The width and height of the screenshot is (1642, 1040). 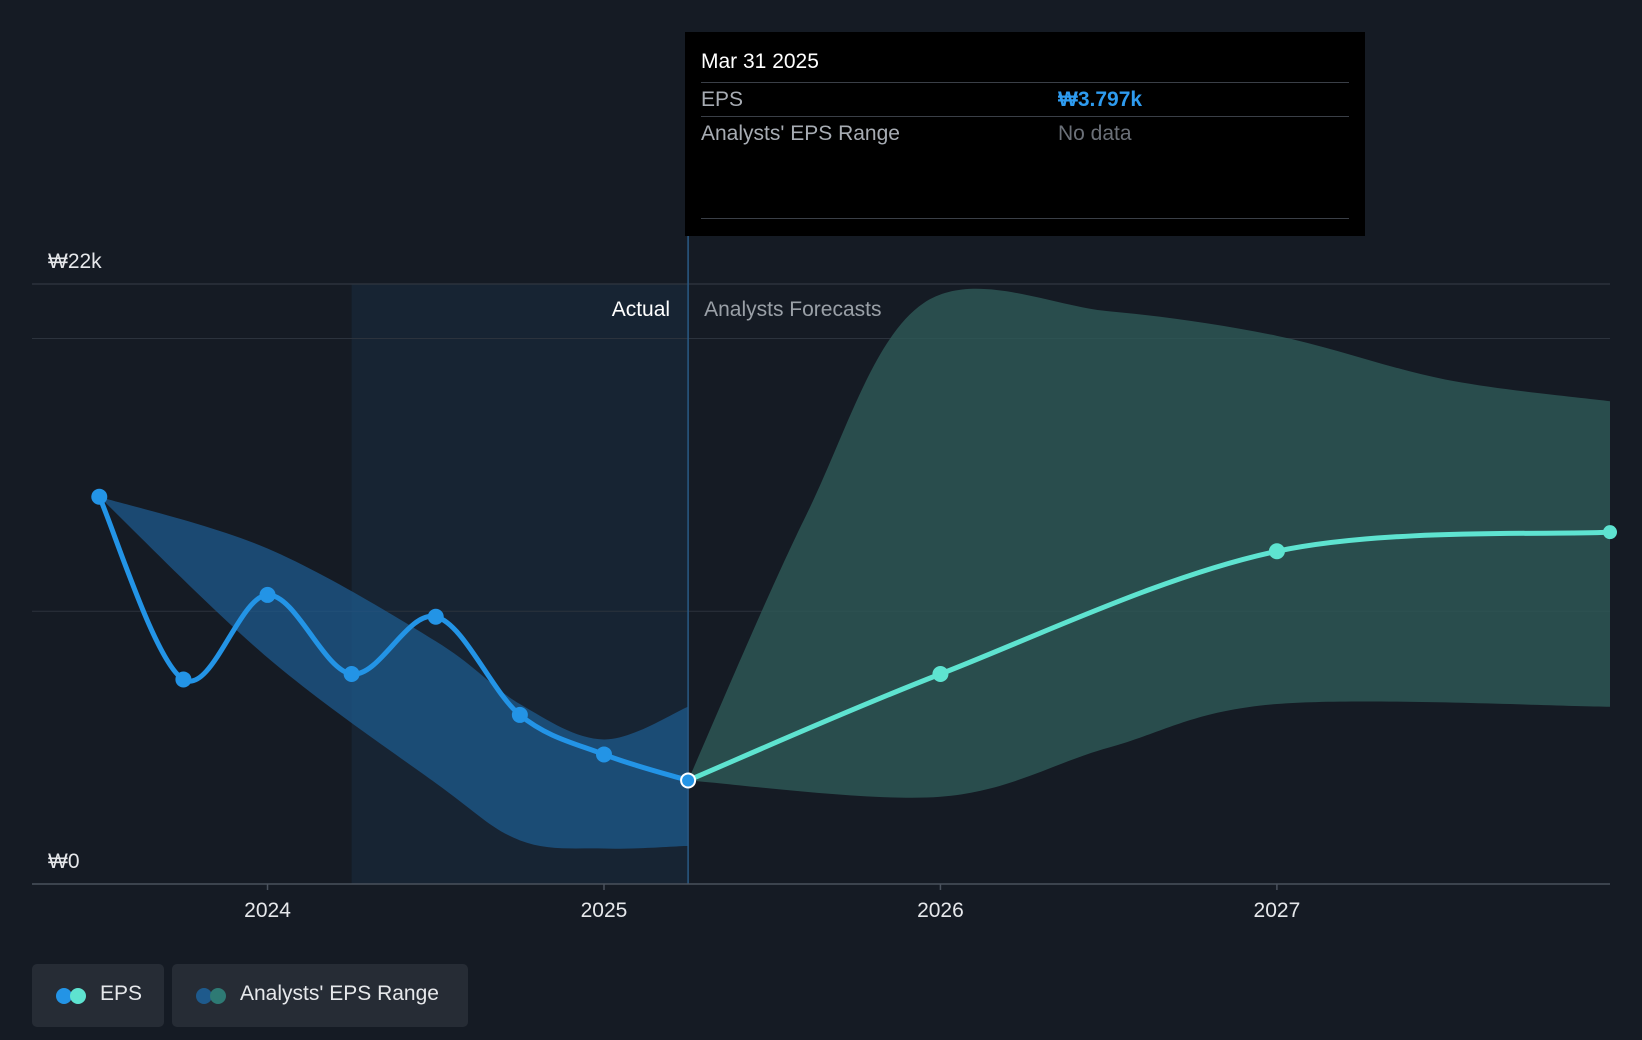 What do you see at coordinates (940, 910) in the screenshot?
I see `x-tick-label: 2026` at bounding box center [940, 910].